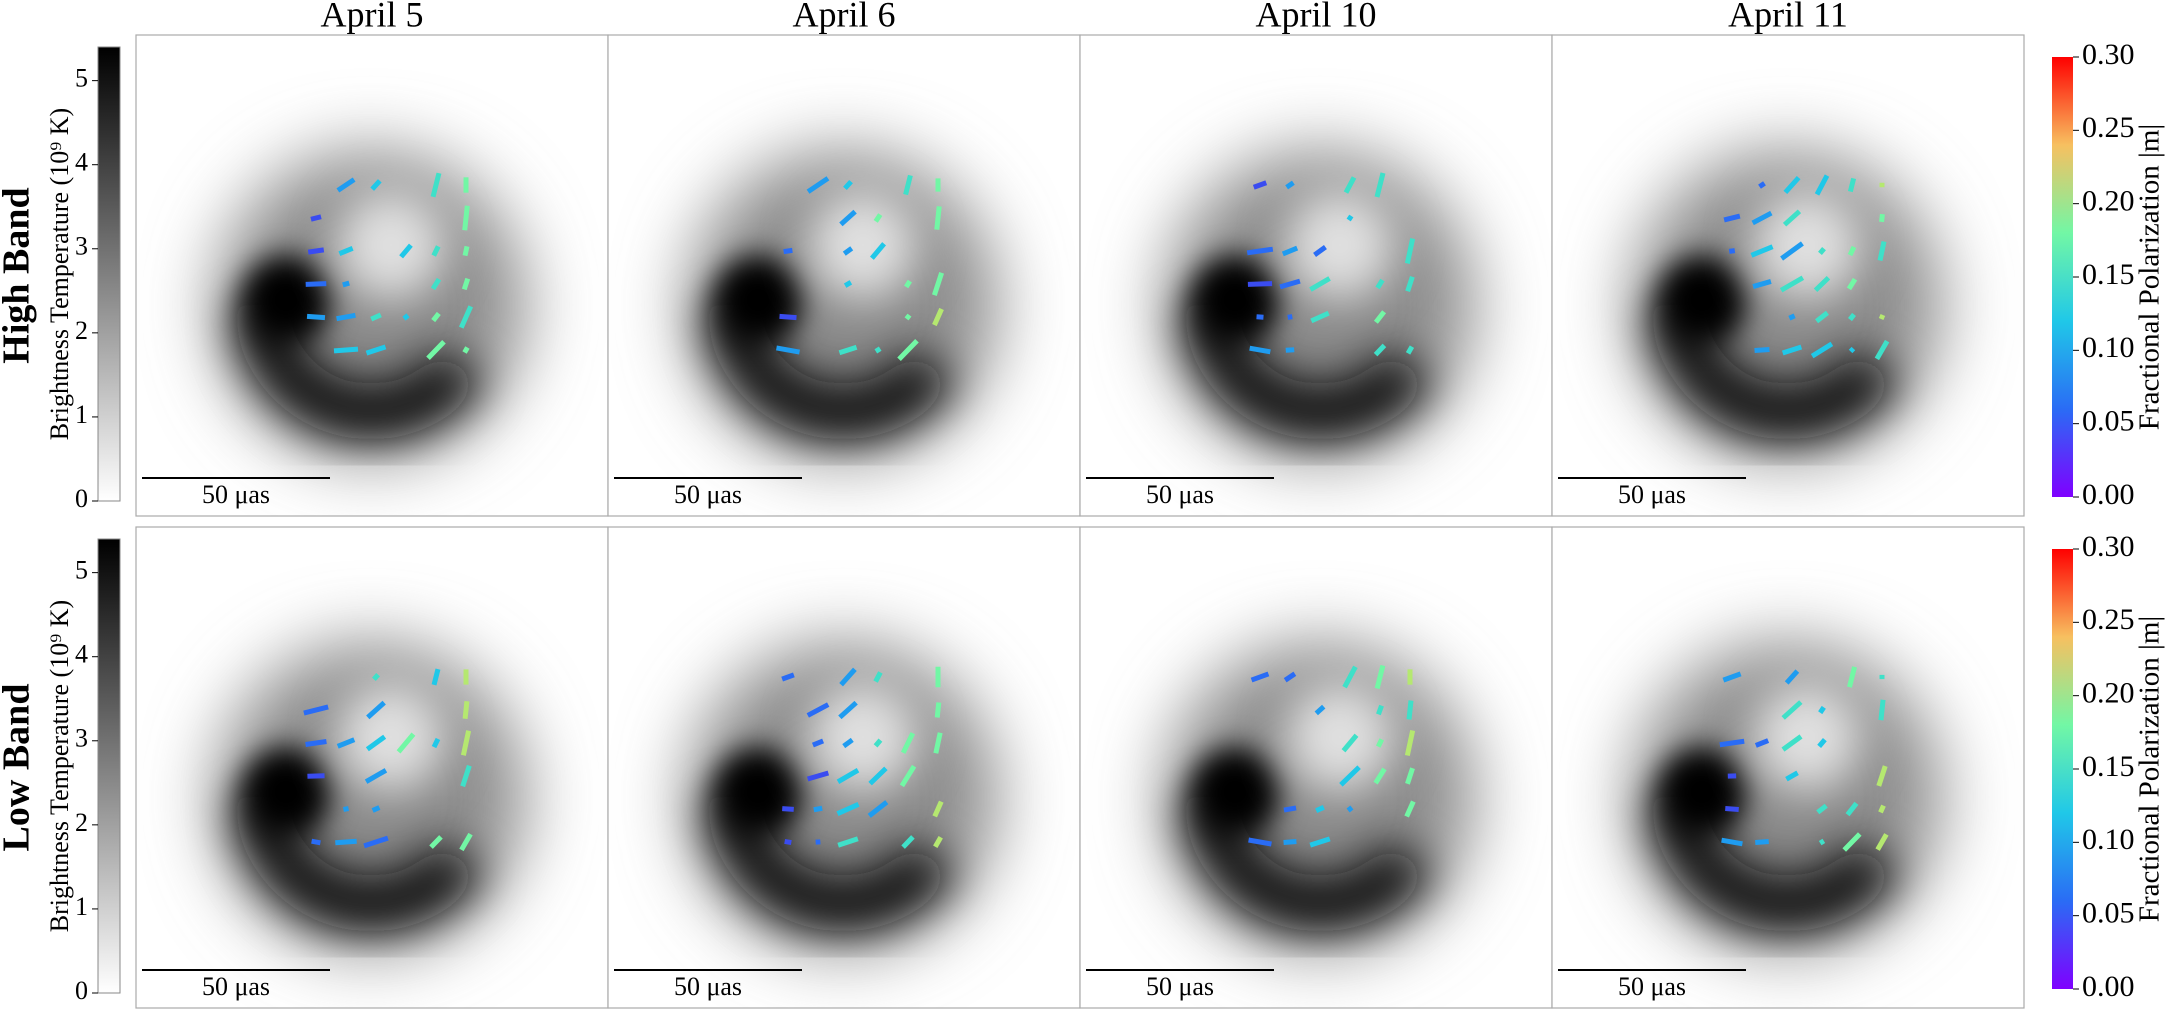 The width and height of the screenshot is (2170, 1009). Describe the element at coordinates (2108, 54) in the screenshot. I see `colorbar-tick-label: 0.30` at that location.